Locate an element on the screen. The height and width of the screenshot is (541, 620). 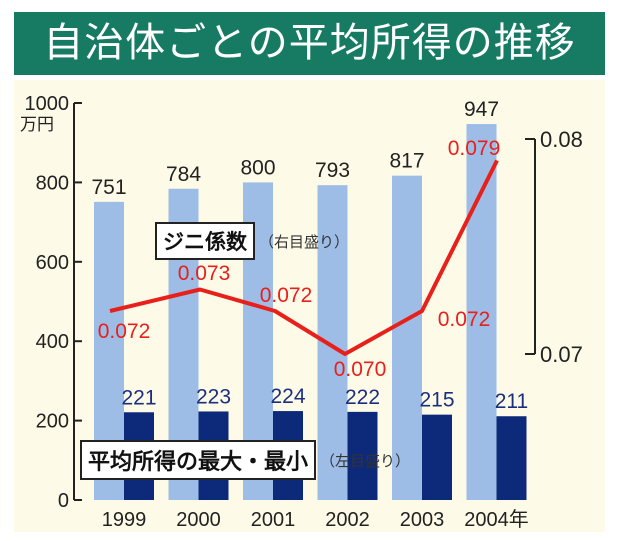
legend-income-label: 平均所得の最大・最小 is located at coordinates (198, 460).